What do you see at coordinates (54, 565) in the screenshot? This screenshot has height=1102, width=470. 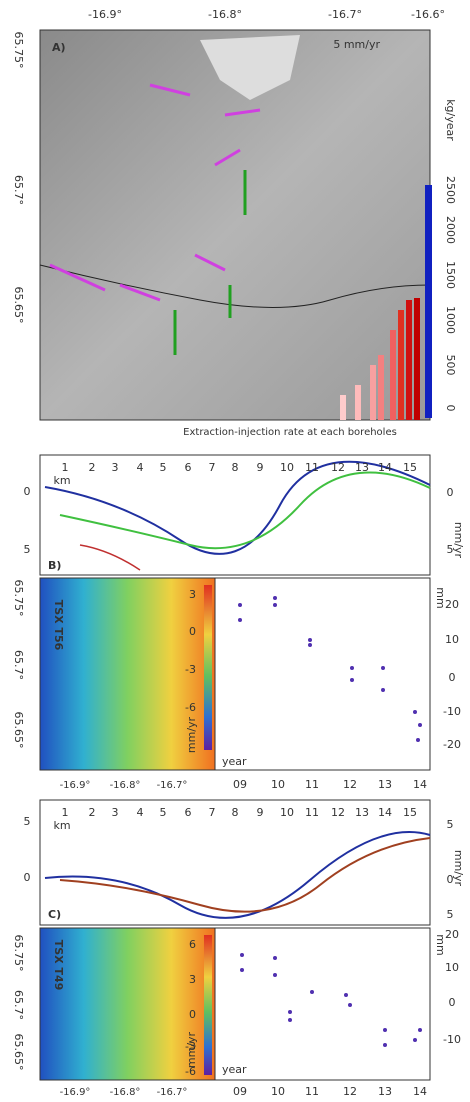 I see `panel-label: B)` at bounding box center [54, 565].